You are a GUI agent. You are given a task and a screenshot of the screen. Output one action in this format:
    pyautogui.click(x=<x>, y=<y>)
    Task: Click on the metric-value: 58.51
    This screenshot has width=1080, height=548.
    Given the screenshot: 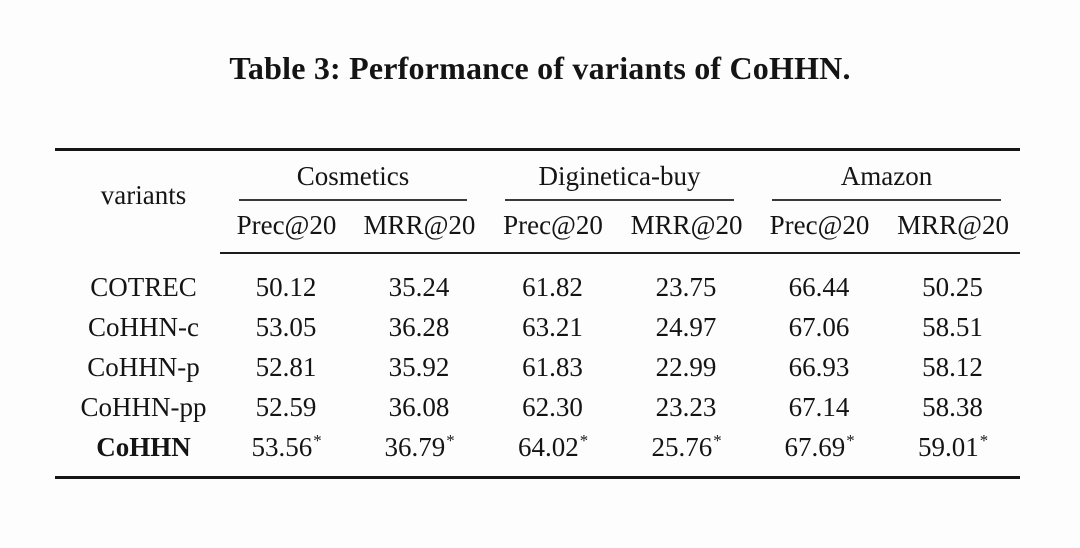 What is the action you would take?
    pyautogui.click(x=953, y=327)
    